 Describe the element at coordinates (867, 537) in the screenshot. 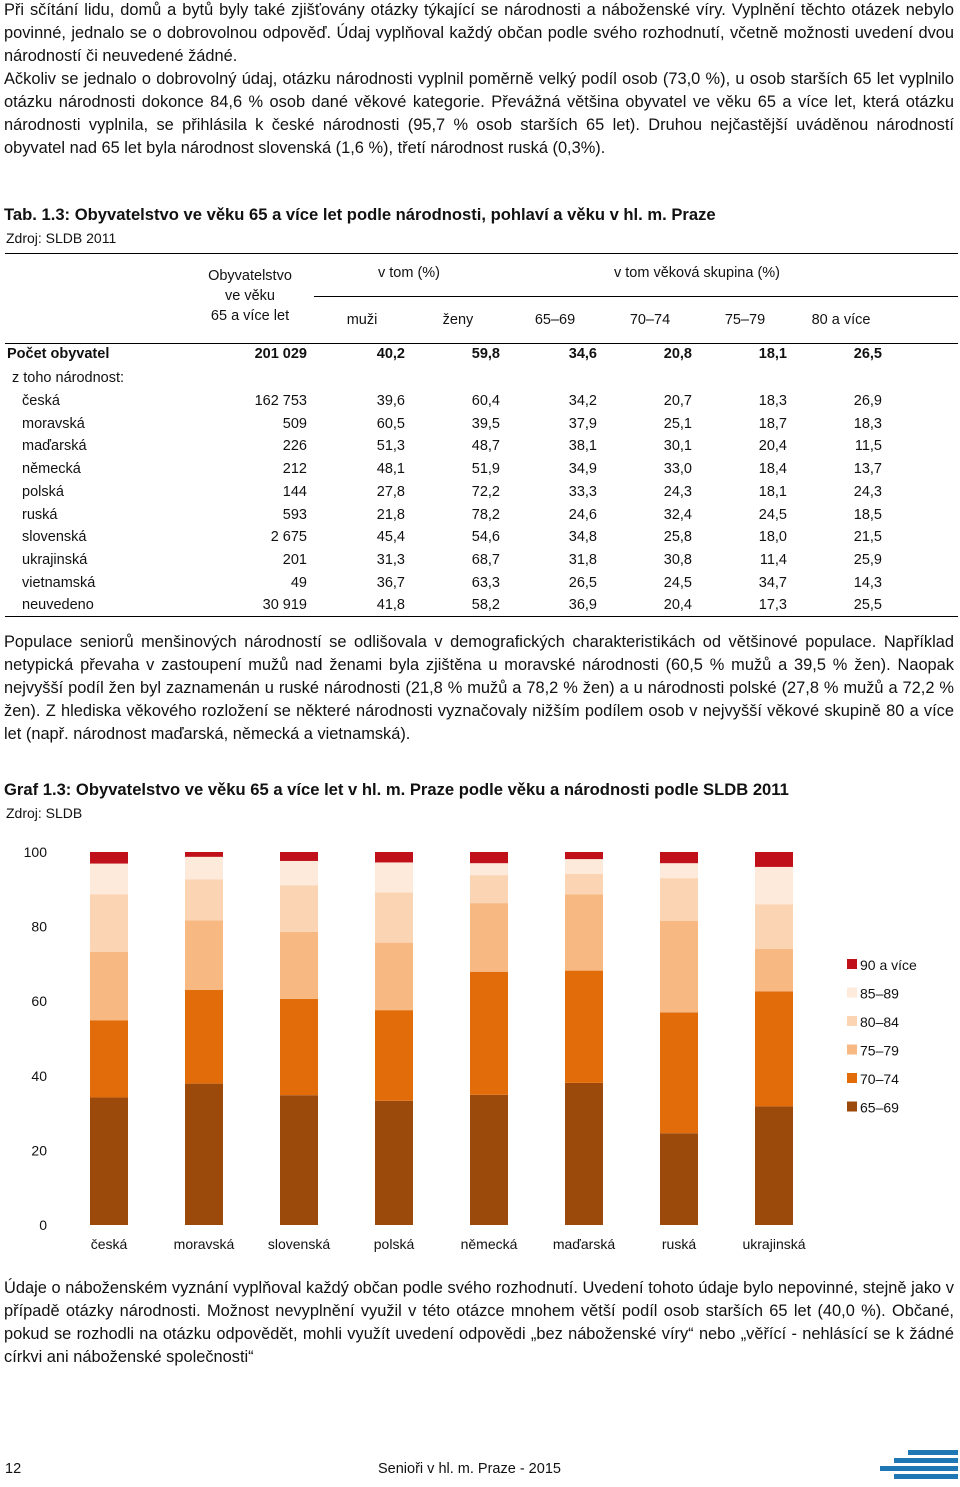

I see `table-row-value: 21,5` at that location.